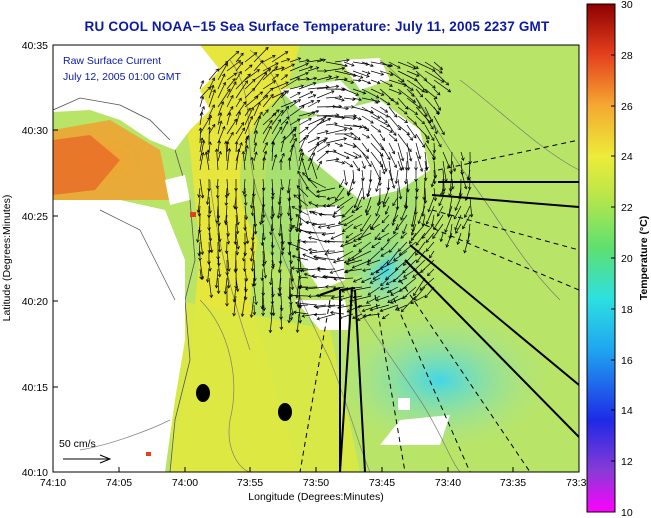 This screenshot has height=518, width=651. What do you see at coordinates (250, 483) in the screenshot?
I see `x-tick-label: 73:55` at bounding box center [250, 483].